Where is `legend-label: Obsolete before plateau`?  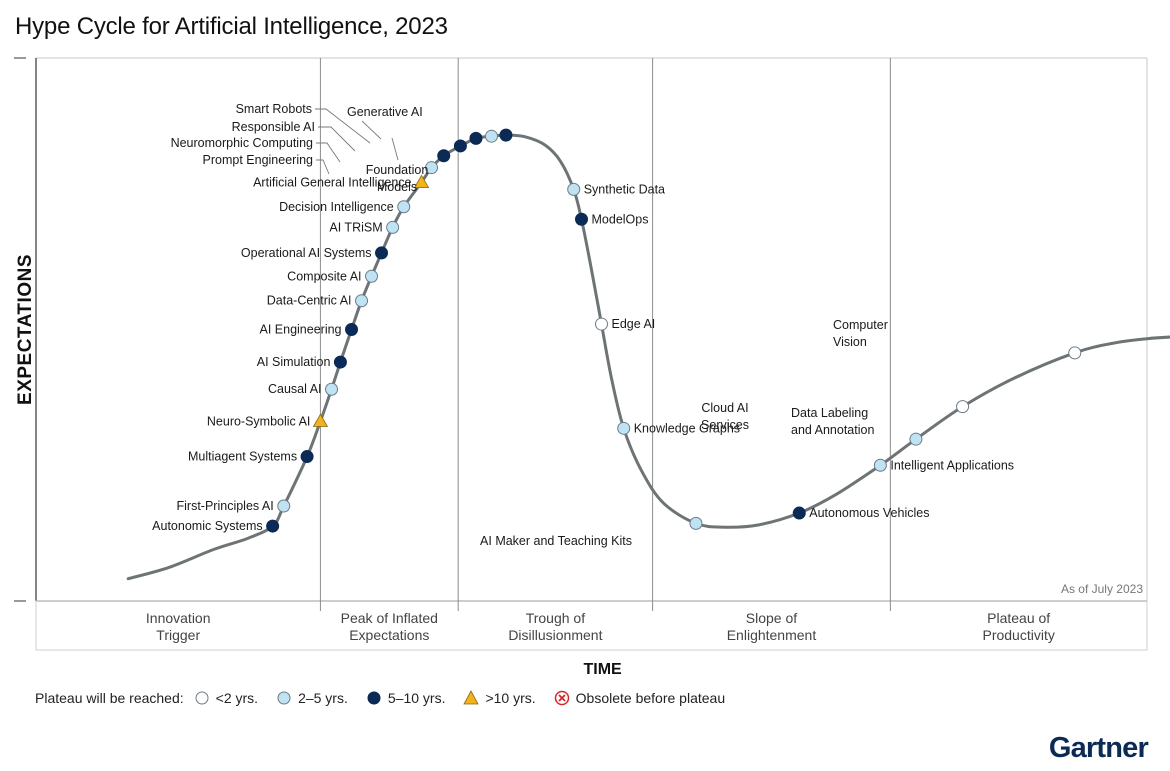 legend-label: Obsolete before plateau is located at coordinates (650, 698).